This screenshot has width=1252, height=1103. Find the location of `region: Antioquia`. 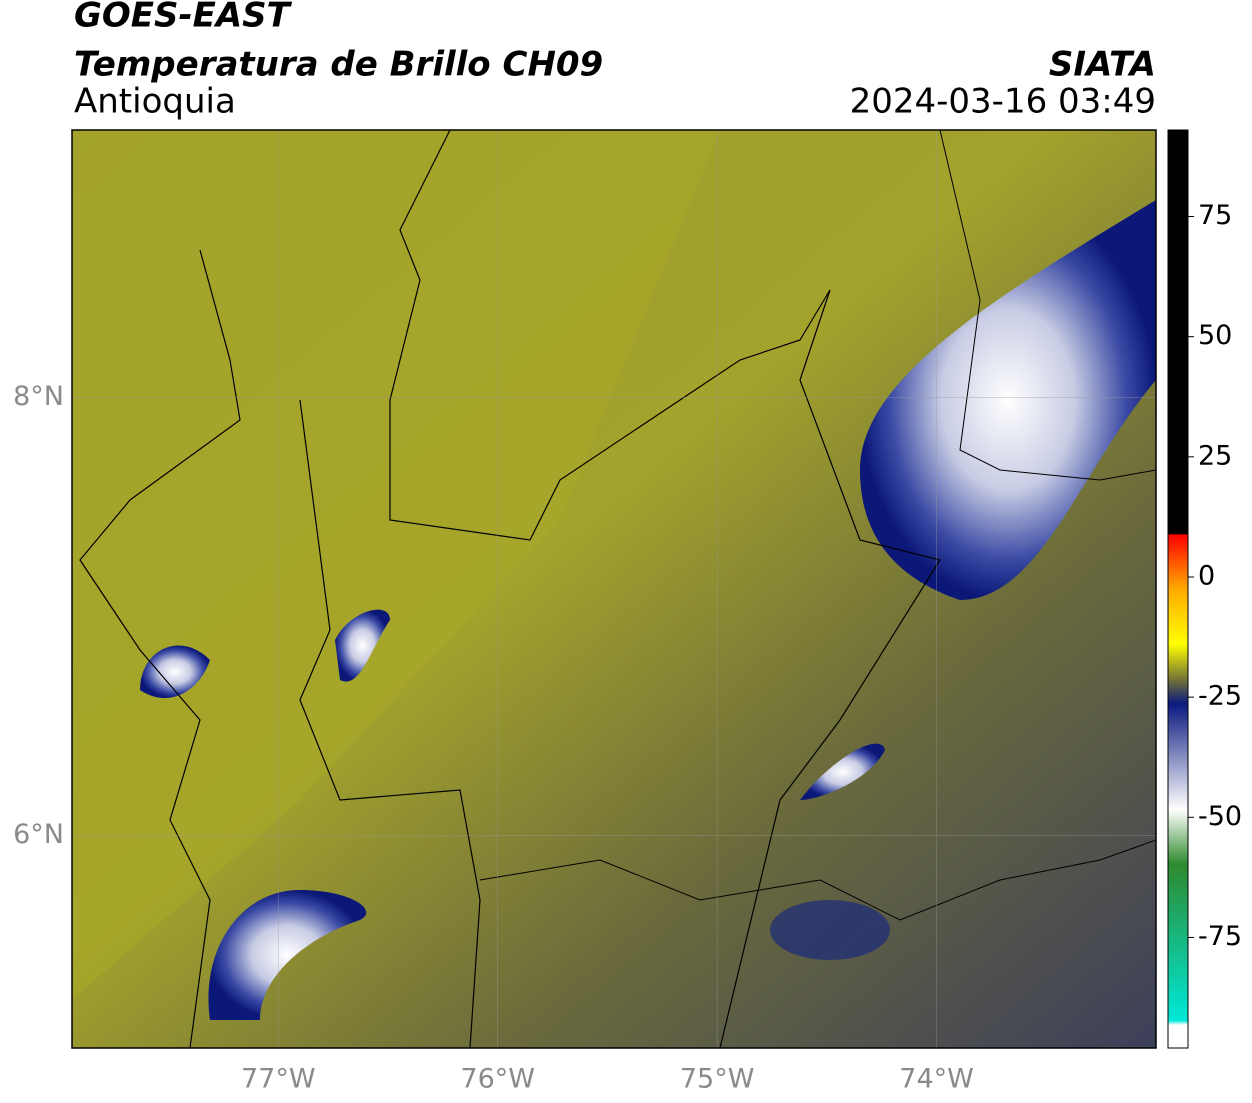

region: Antioquia is located at coordinates (155, 102).